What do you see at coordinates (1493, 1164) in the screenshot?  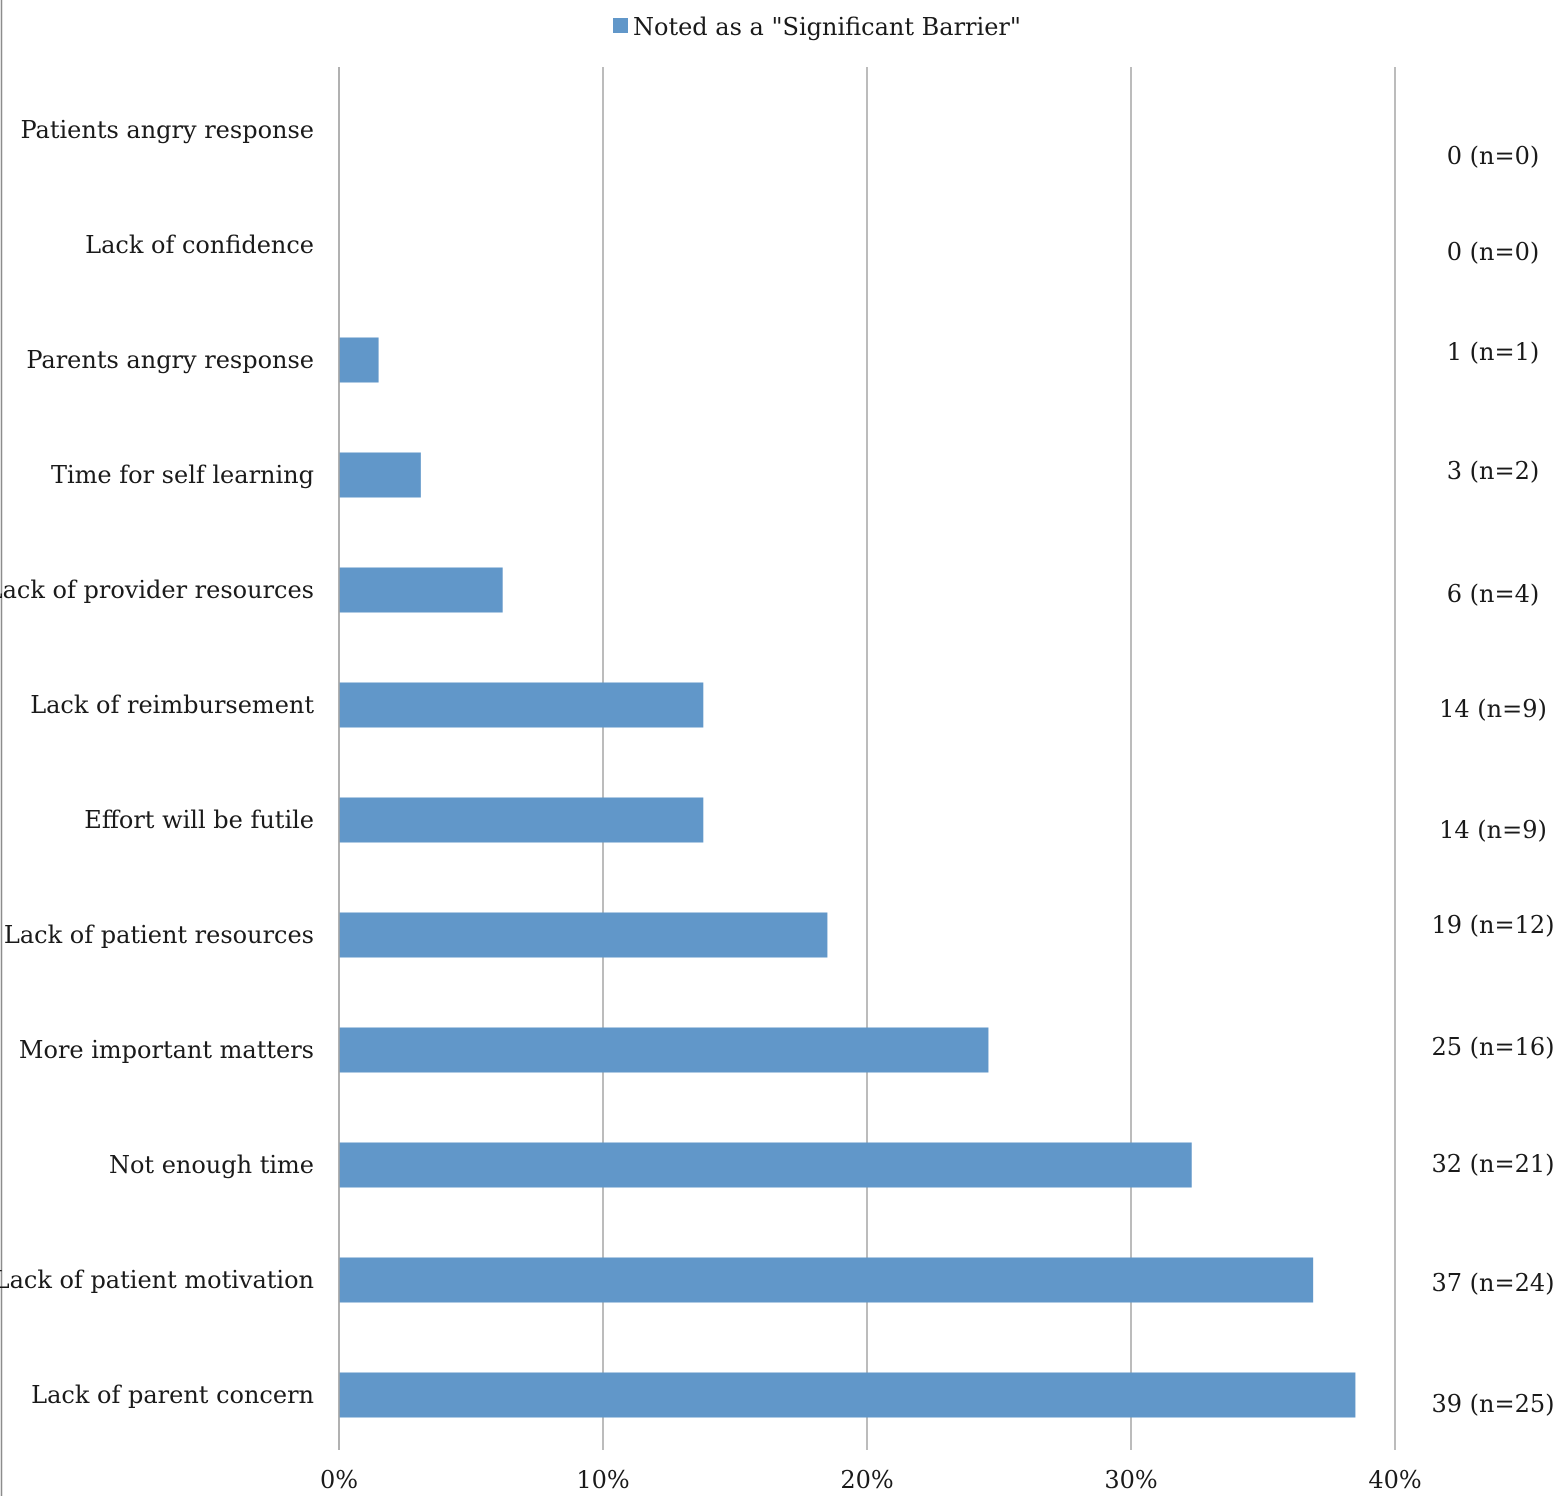 I see `data-label-9: 32 (n=21)` at bounding box center [1493, 1164].